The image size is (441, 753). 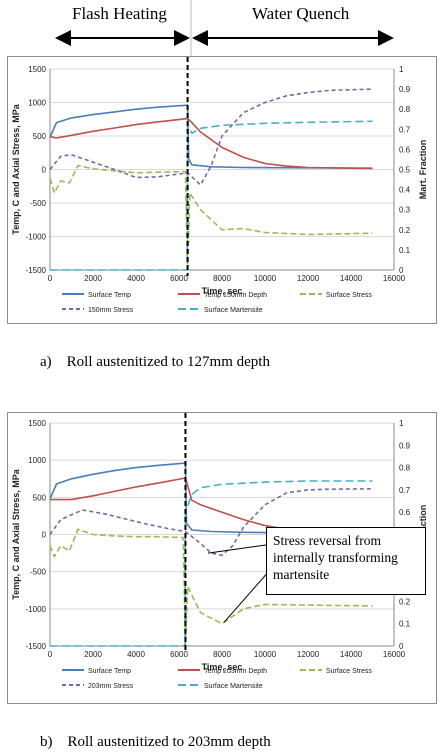 What do you see at coordinates (405, 190) in the screenshot?
I see `y2-tick-label: 0.4` at bounding box center [405, 190].